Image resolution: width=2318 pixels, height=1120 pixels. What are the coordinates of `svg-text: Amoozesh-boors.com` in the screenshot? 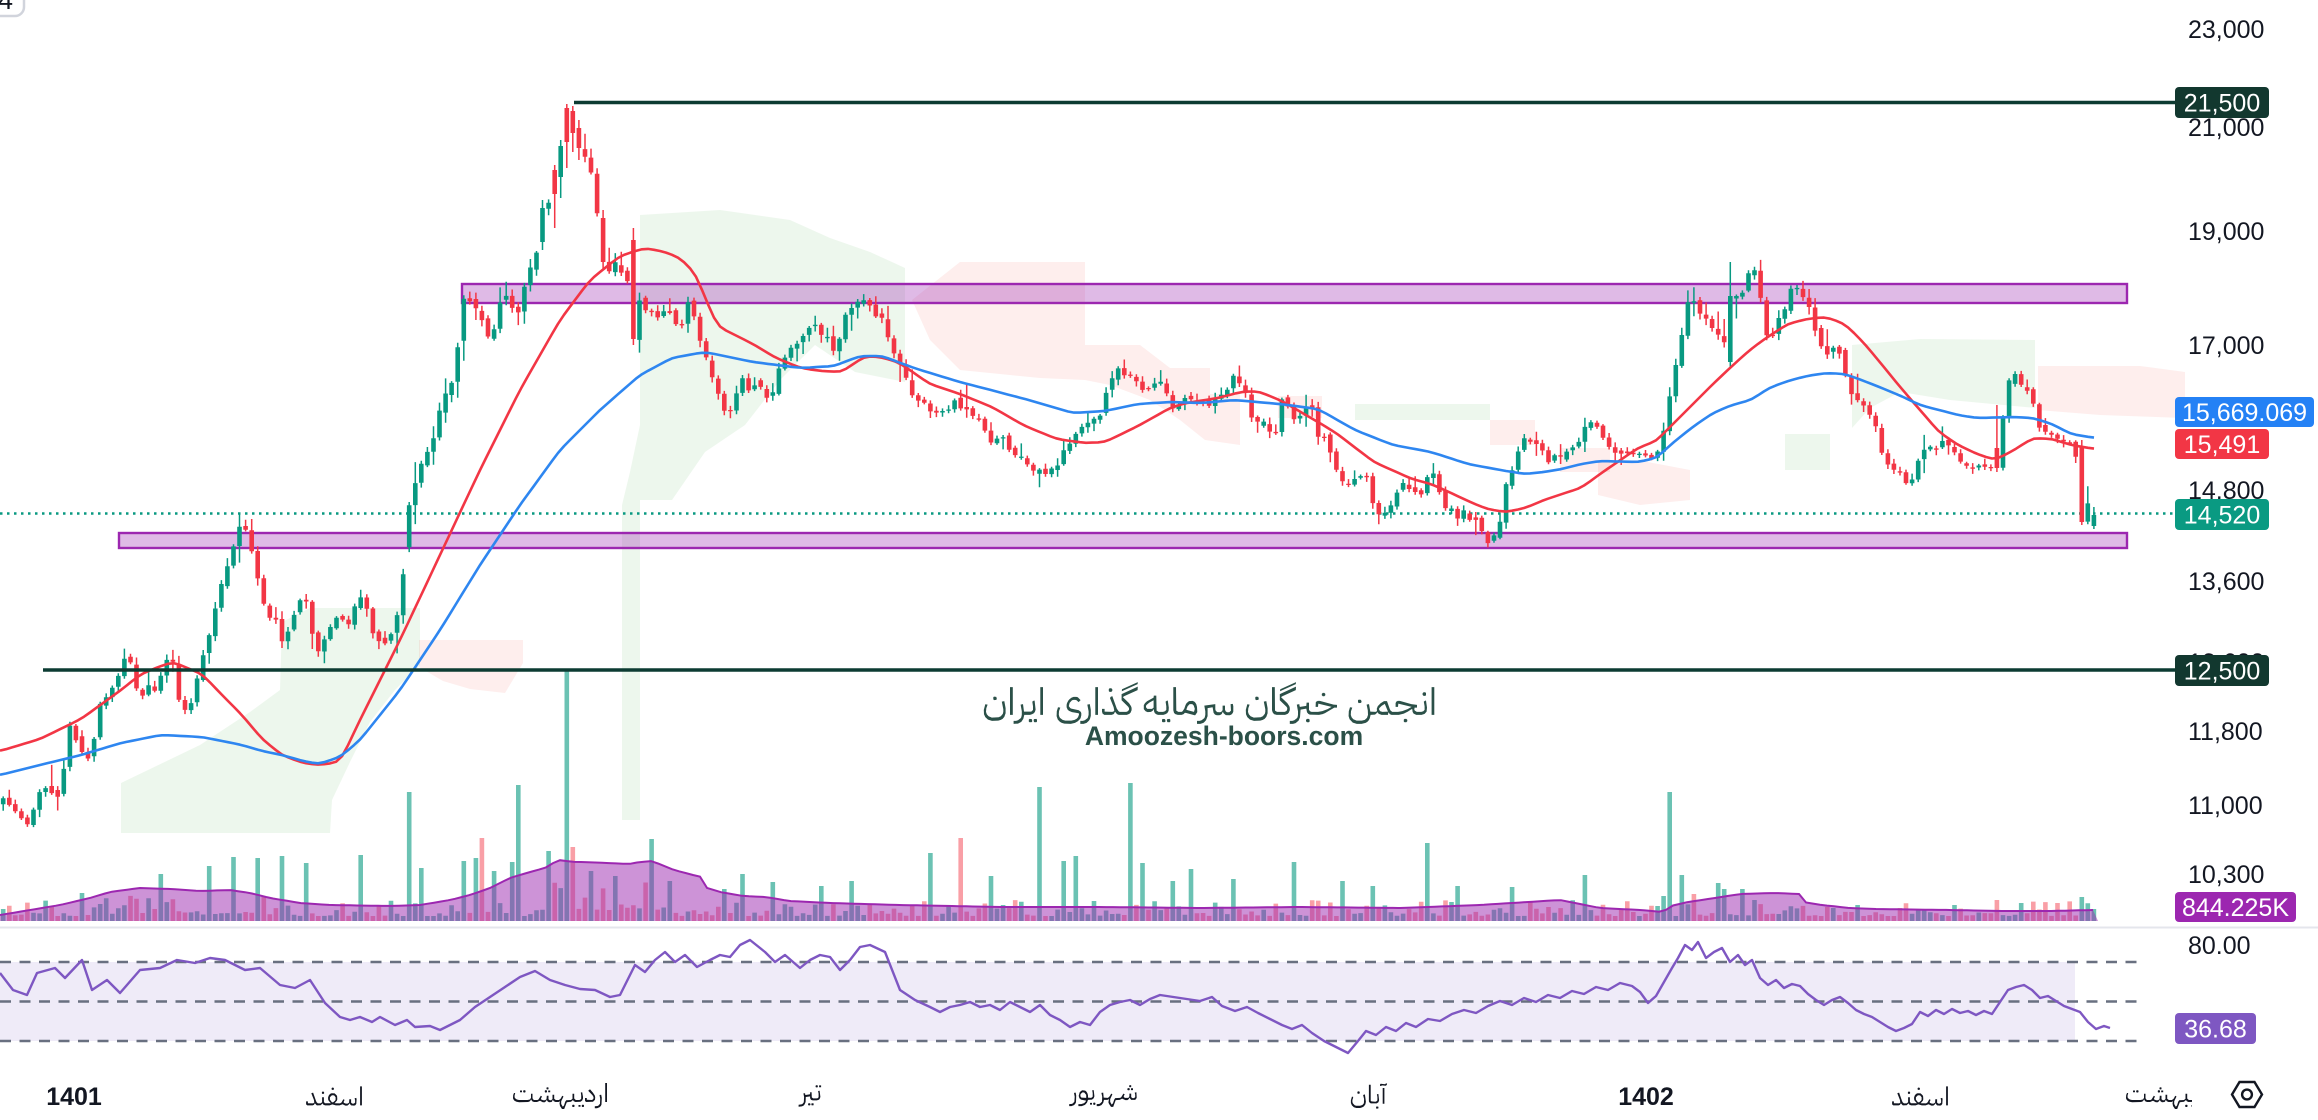 It's located at (1224, 736).